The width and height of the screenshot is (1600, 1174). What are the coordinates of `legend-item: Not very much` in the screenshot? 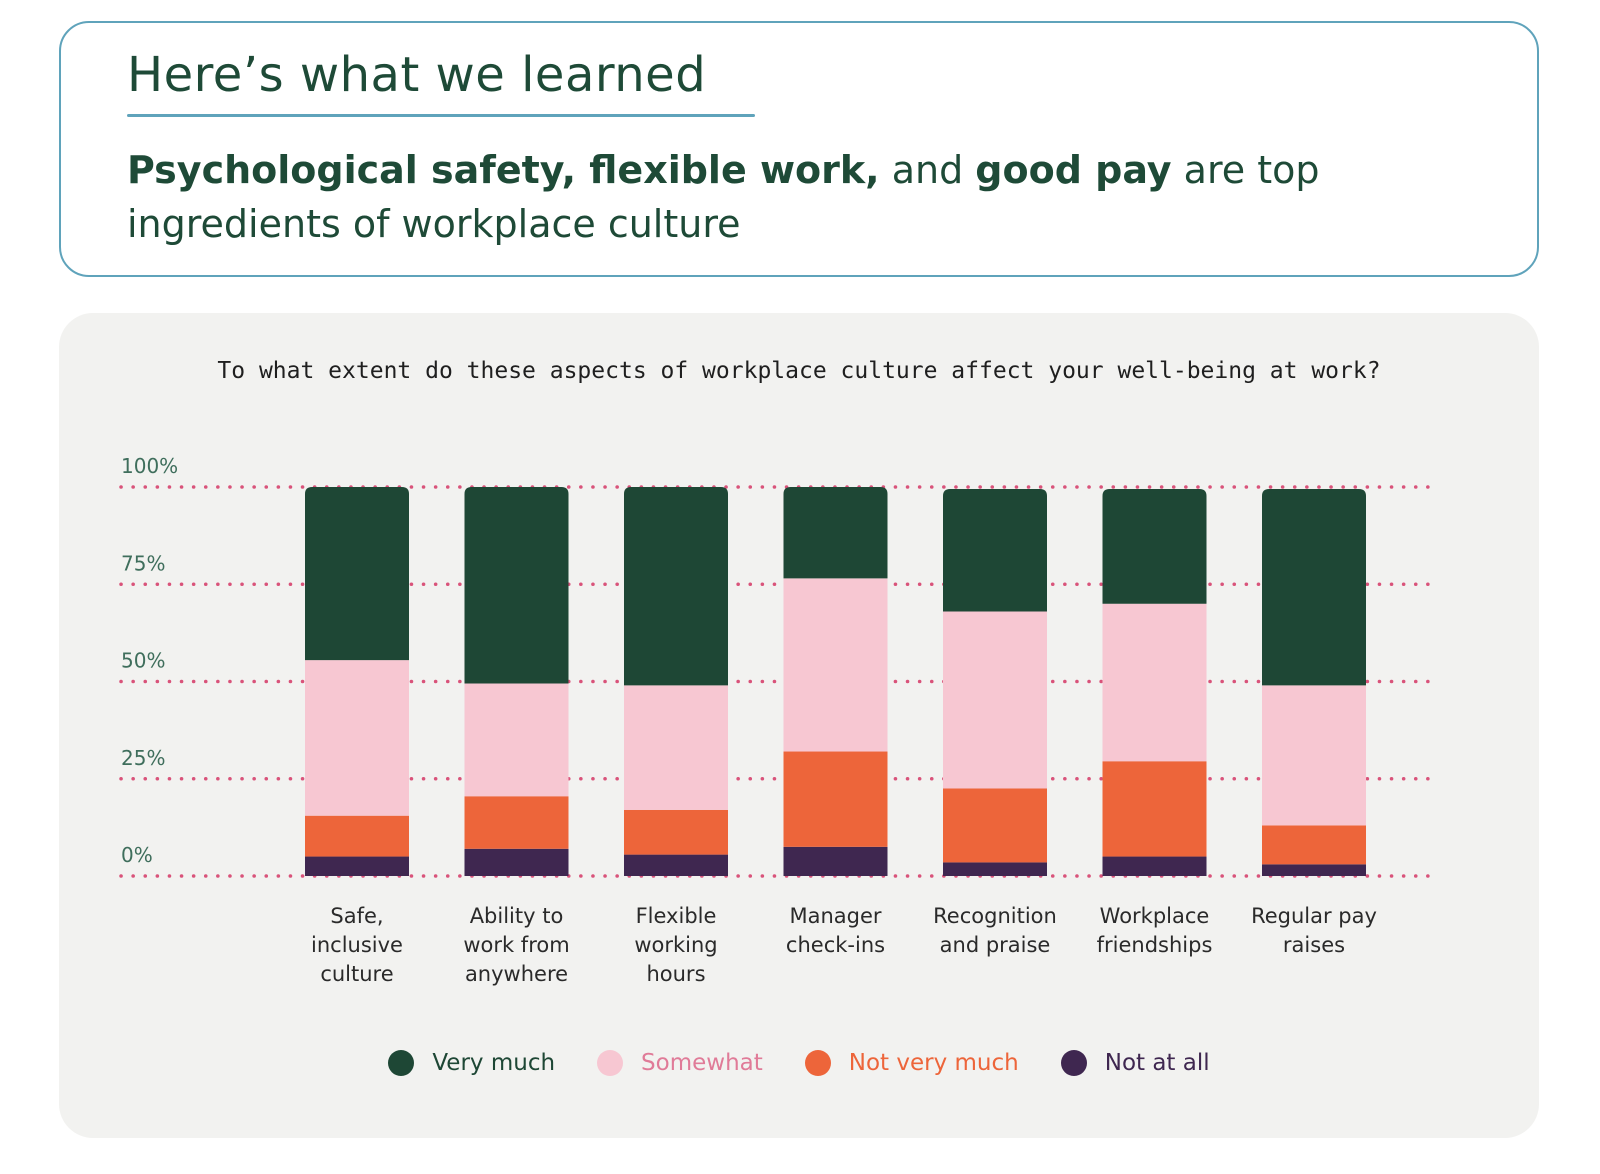 It's located at (911, 1063).